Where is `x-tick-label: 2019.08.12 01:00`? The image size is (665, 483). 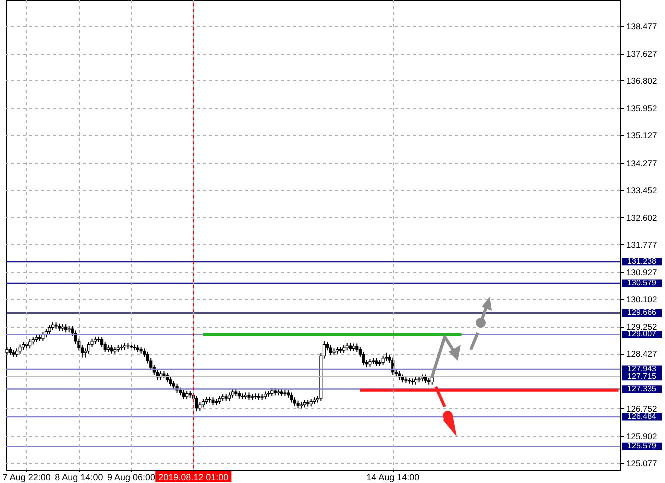 x-tick-label: 2019.08.12 01:00 is located at coordinates (193, 477).